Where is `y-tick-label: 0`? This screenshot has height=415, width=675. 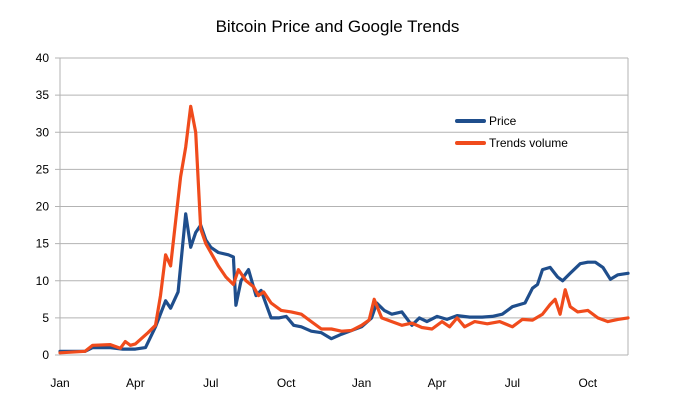 y-tick-label: 0 is located at coordinates (45, 355).